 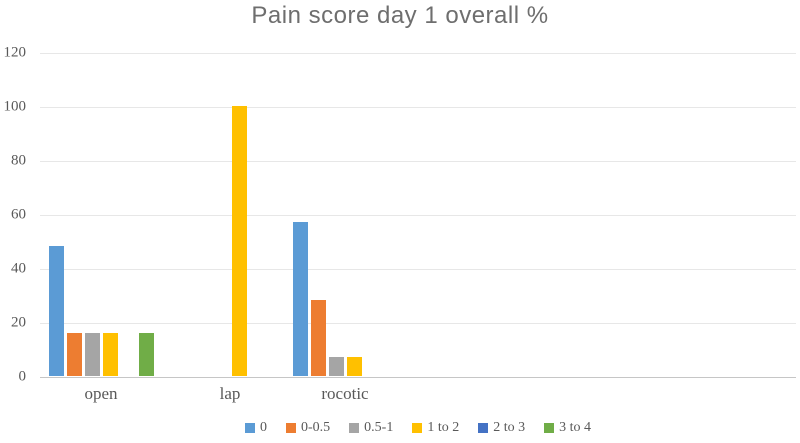 What do you see at coordinates (263, 427) in the screenshot?
I see `legend-label-0: 0` at bounding box center [263, 427].